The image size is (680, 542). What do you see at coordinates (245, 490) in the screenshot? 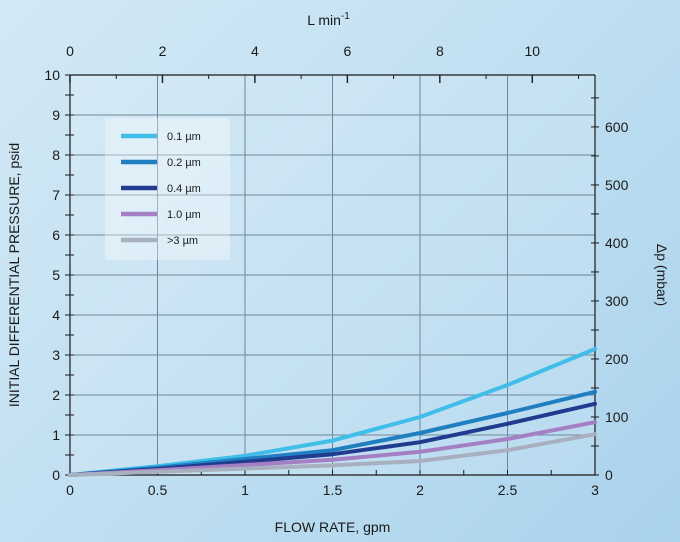
I see `x-tick-label: 1` at bounding box center [245, 490].